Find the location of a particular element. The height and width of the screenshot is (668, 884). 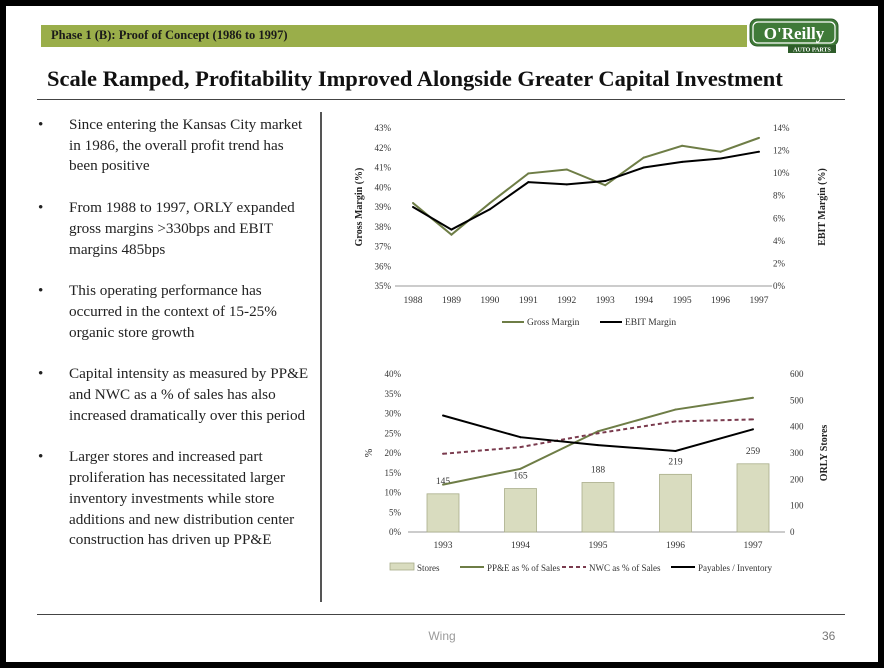

y2-tick-label: 0 is located at coordinates (792, 532).